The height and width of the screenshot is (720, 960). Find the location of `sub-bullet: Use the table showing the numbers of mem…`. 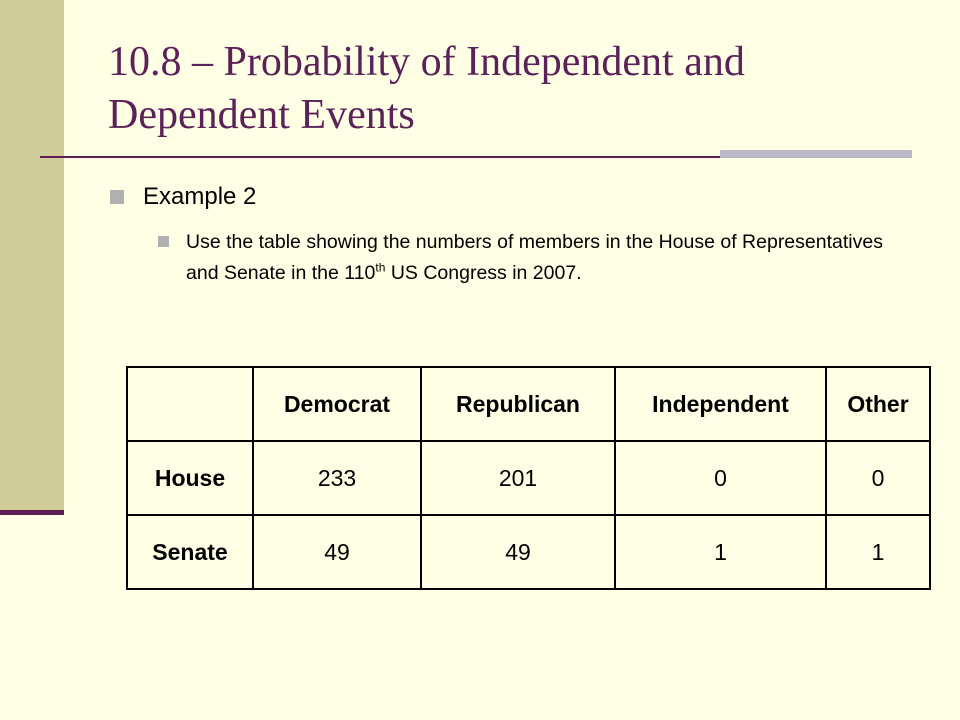

sub-bullet: Use the table showing the numbers of mem… is located at coordinates (528, 258).